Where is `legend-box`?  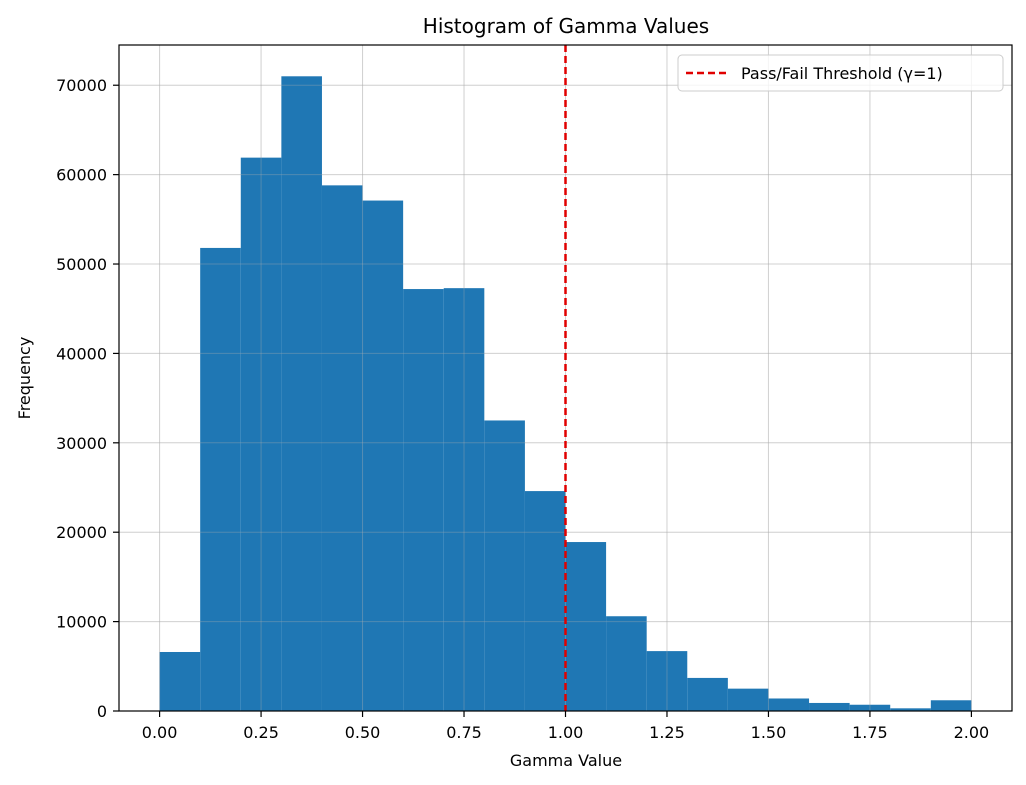 legend-box is located at coordinates (840, 73).